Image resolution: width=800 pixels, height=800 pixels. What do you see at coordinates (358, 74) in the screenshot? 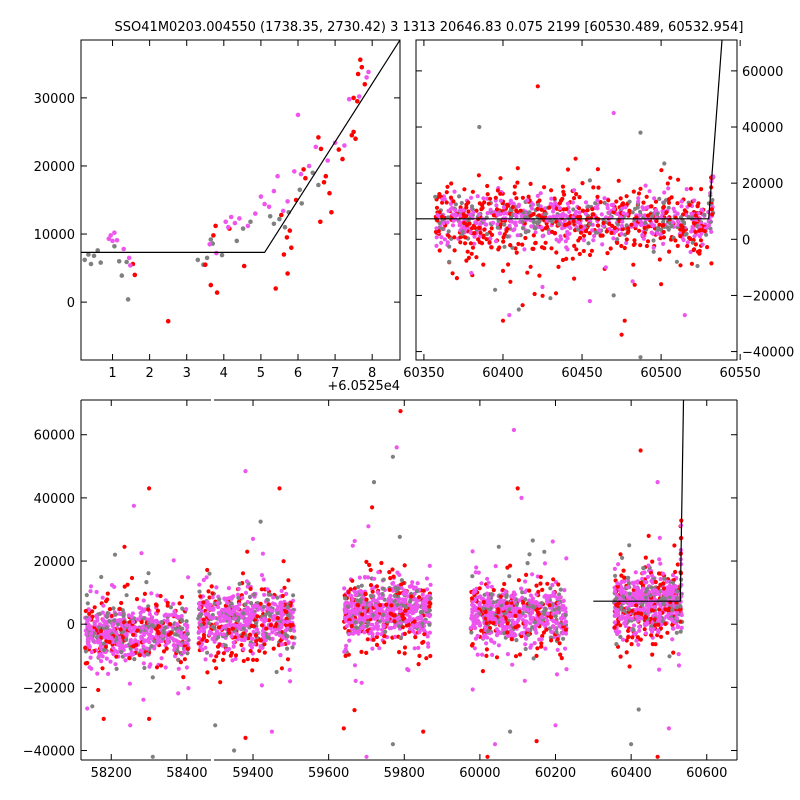
I see `zoom-point-red` at bounding box center [358, 74].